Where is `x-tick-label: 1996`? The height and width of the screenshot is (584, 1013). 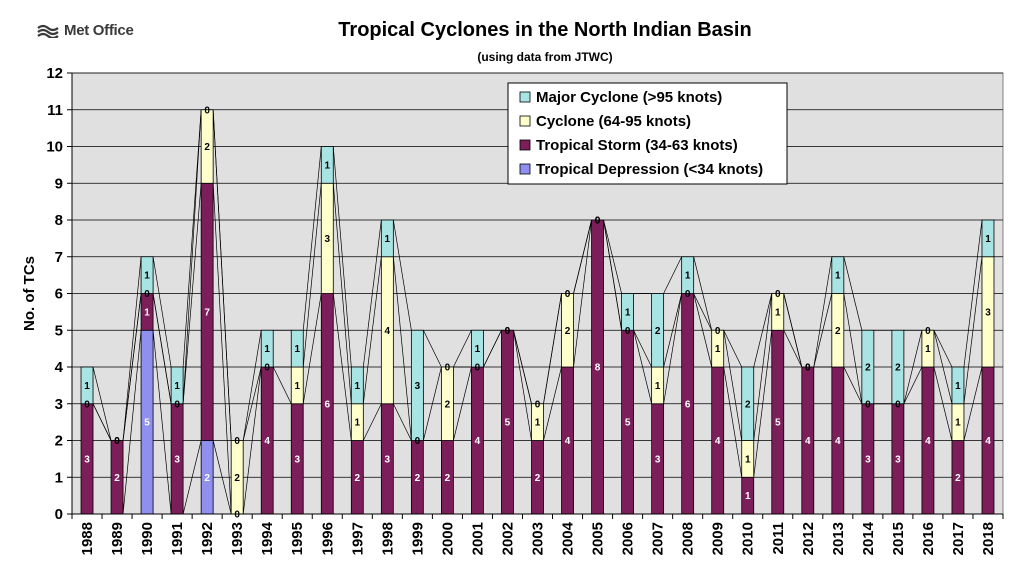 x-tick-label: 1996 is located at coordinates (327, 538).